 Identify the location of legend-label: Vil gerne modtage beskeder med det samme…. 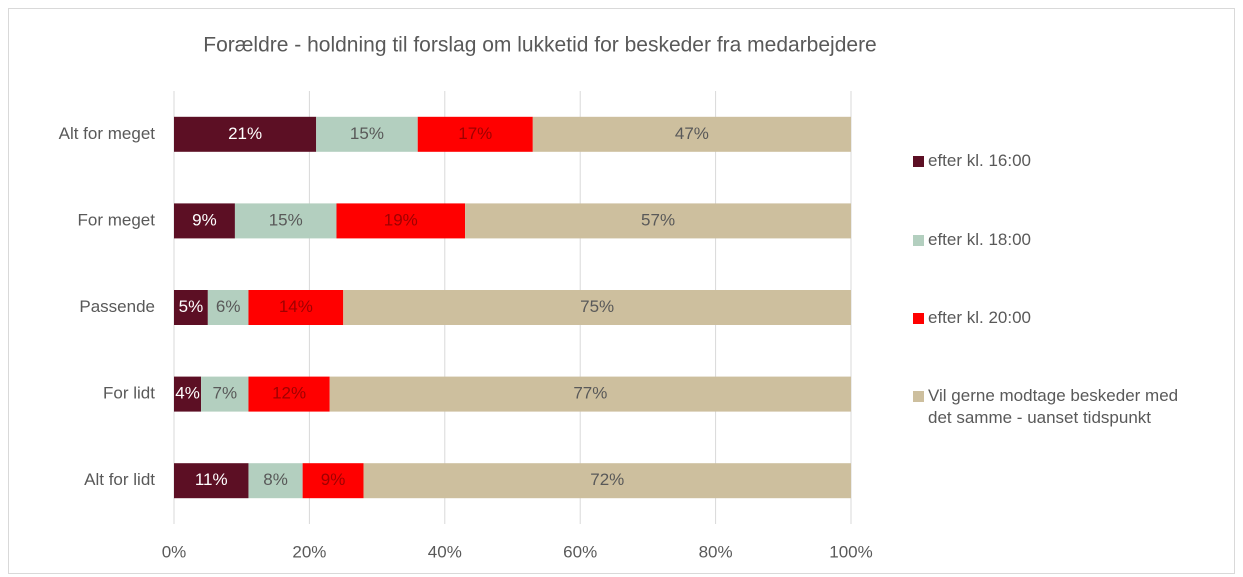
(1053, 406).